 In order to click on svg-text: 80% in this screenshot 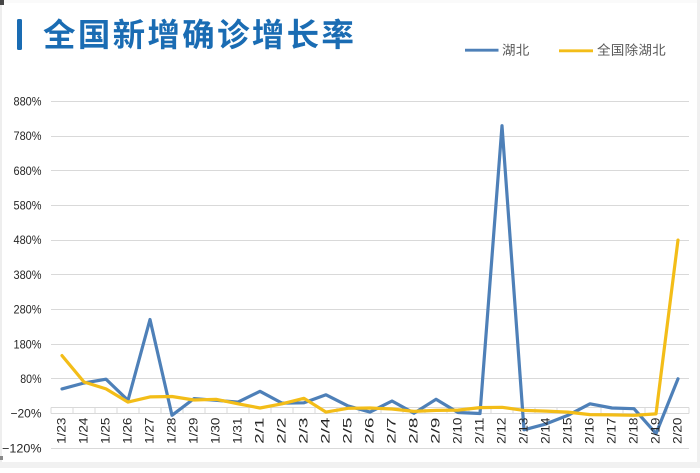, I will do `click(30, 379)`.